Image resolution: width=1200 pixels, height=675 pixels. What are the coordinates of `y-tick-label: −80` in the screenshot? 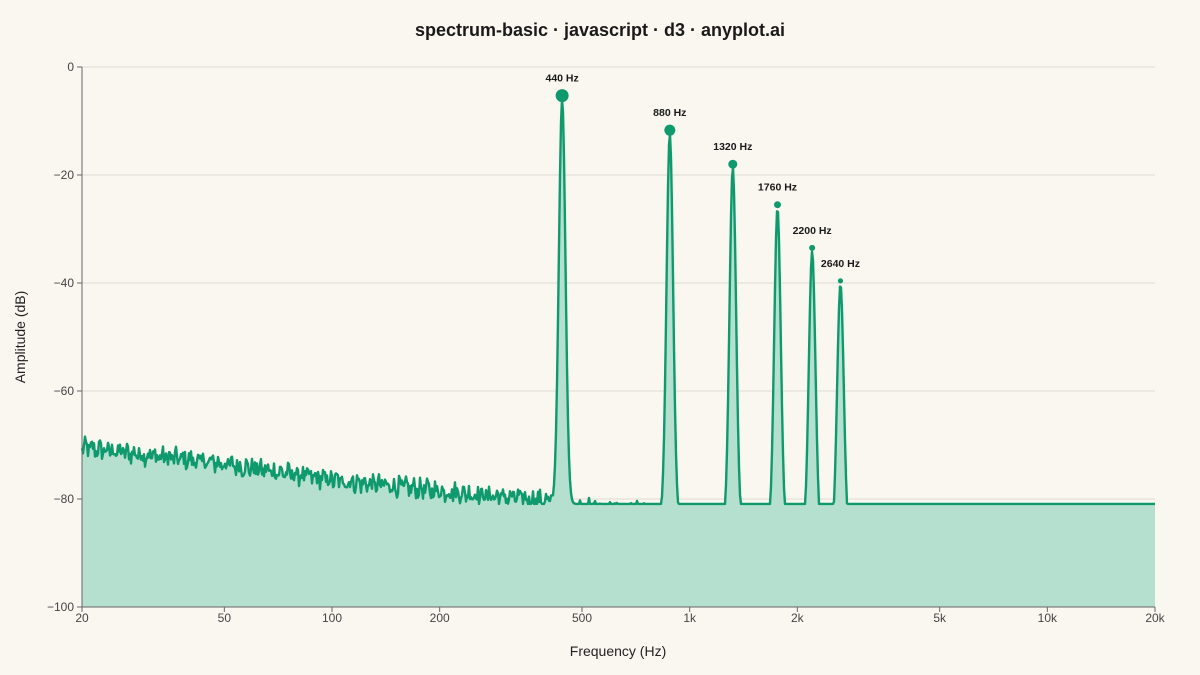 It's located at (64, 499).